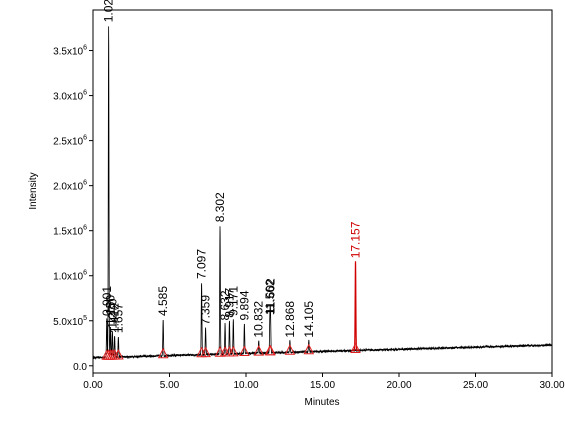 This screenshot has width=565, height=433. Describe the element at coordinates (245, 385) in the screenshot. I see `x-tick-label: 10.00` at that location.